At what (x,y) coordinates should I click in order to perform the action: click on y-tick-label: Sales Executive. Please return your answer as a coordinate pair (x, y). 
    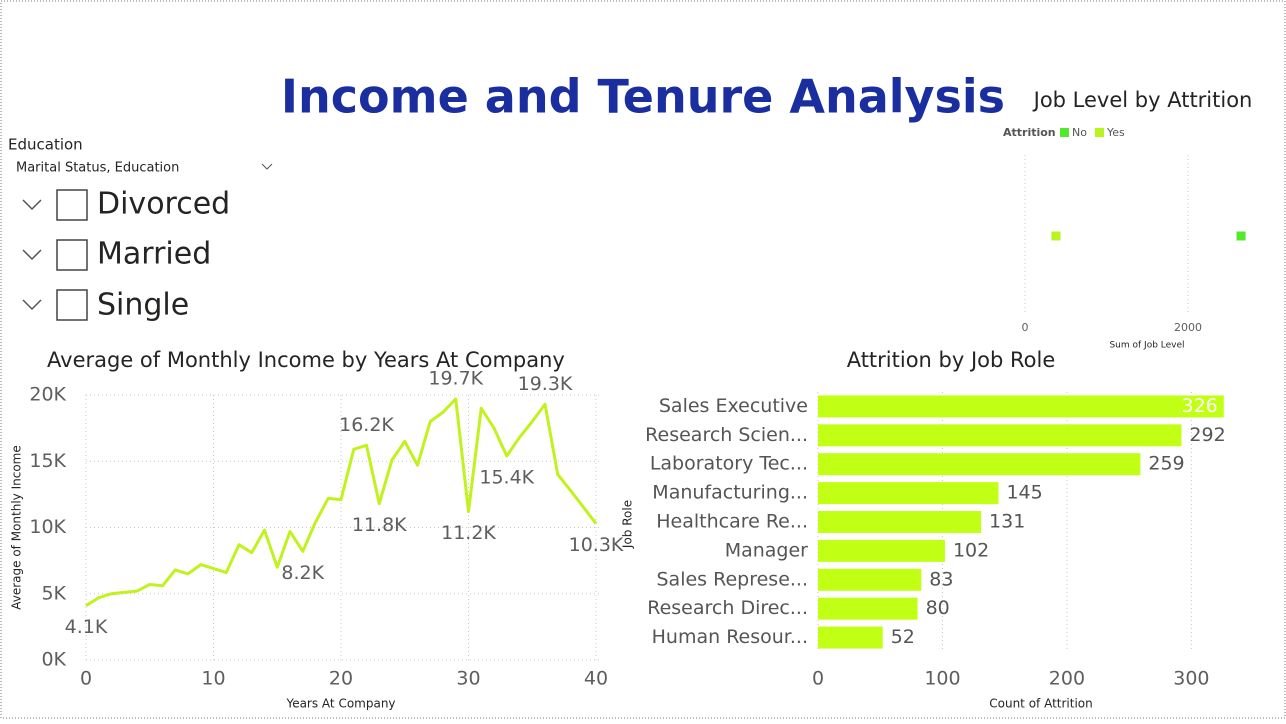
    Looking at the image, I should click on (733, 406).